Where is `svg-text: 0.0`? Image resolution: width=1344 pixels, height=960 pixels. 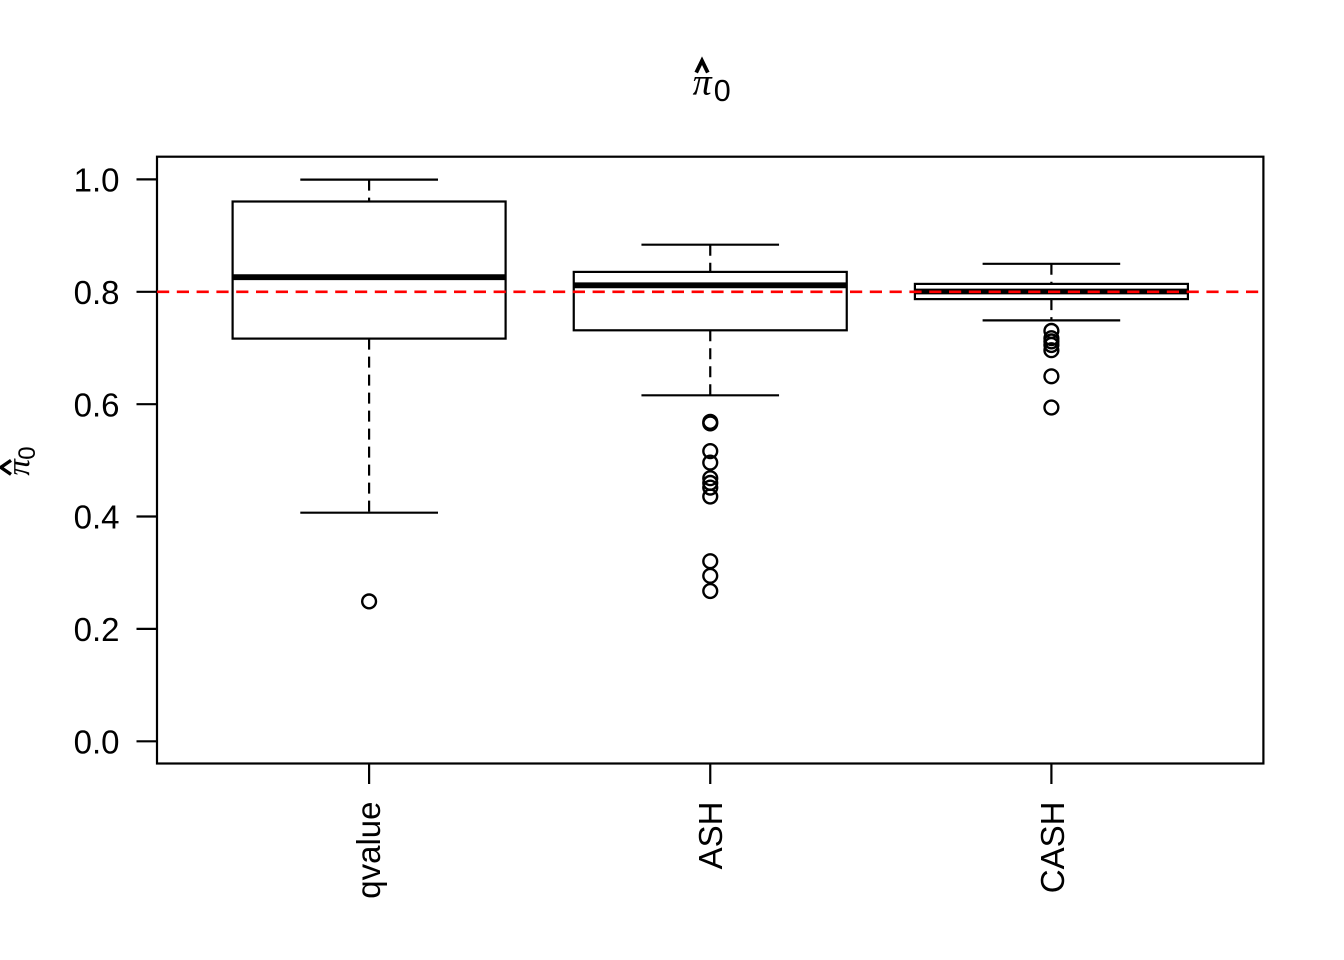
svg-text: 0.0 is located at coordinates (97, 741).